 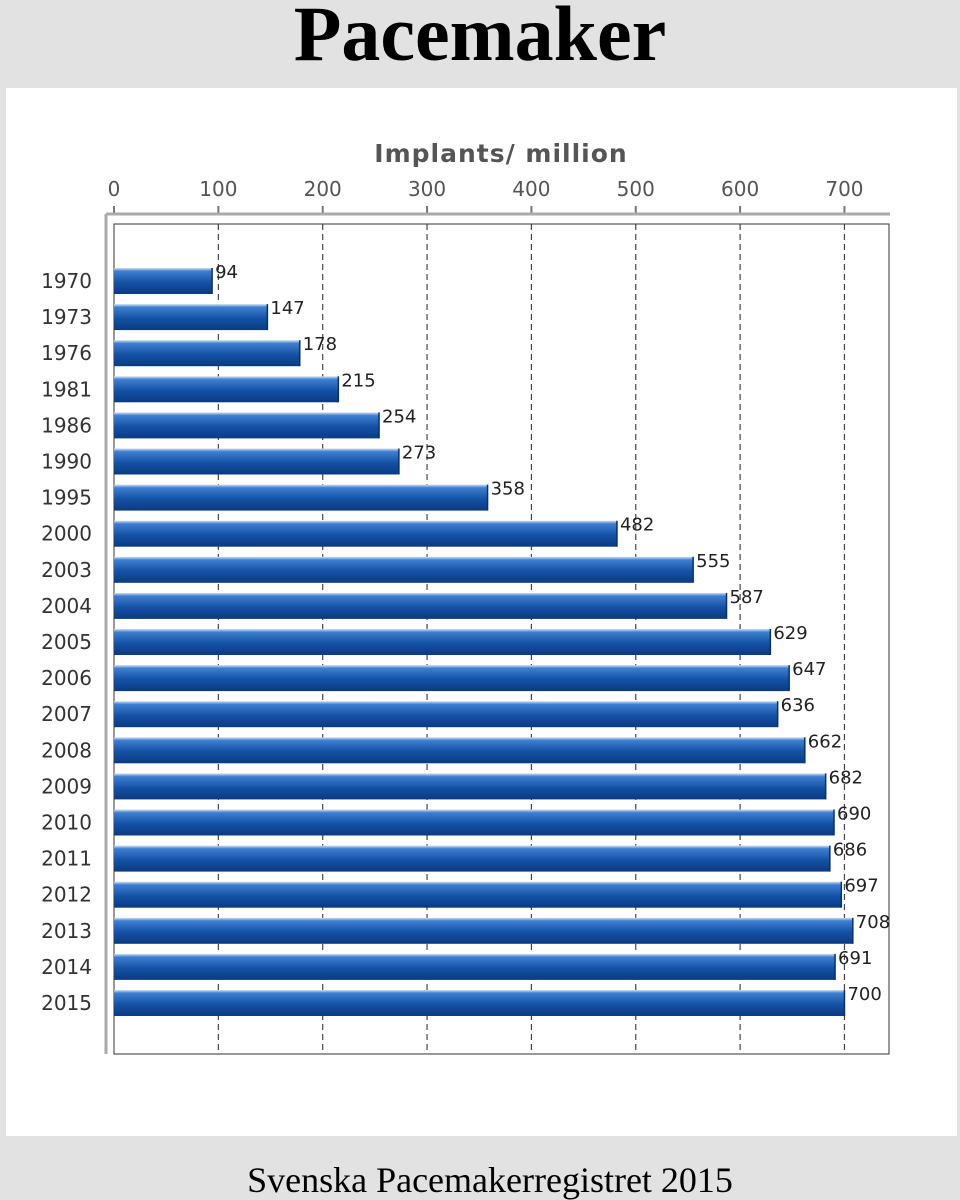 What do you see at coordinates (483, 930) in the screenshot?
I see `bar-2013` at bounding box center [483, 930].